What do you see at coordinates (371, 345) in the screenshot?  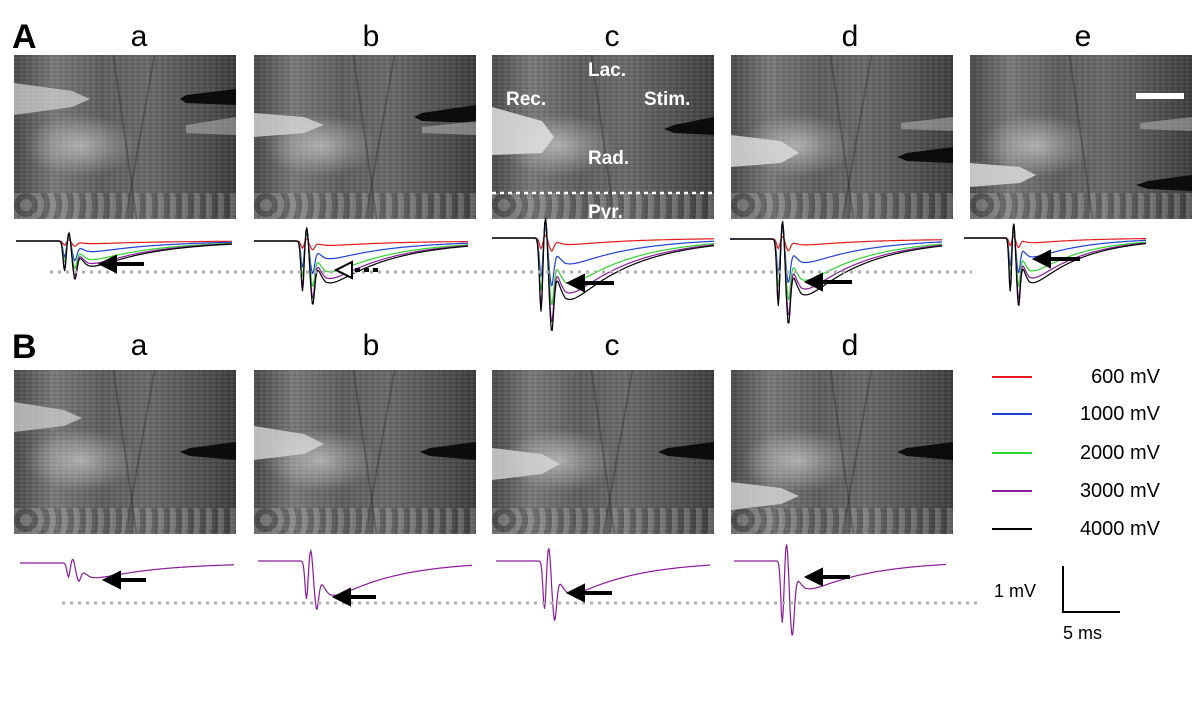 I see `column-label-b-b: b` at bounding box center [371, 345].